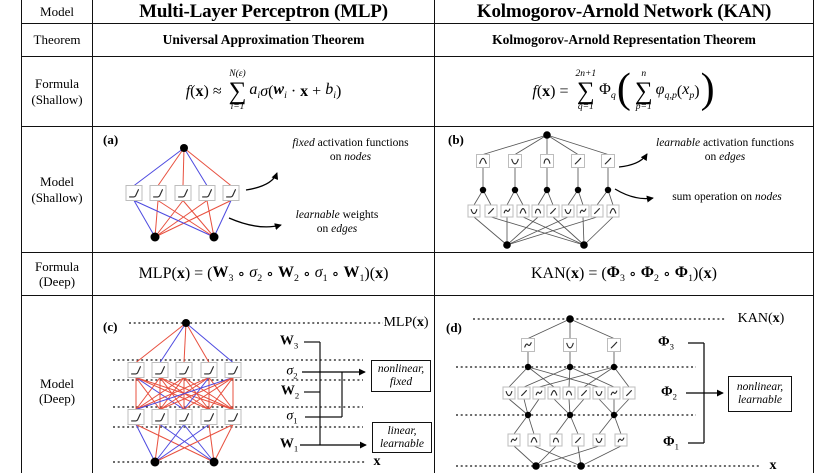 The width and height of the screenshot is (840, 473). I want to click on kan-deep-formula: KAN(x) = (Φ3 ∘ Φ2 ∘ Φ1)(x), so click(623, 274).